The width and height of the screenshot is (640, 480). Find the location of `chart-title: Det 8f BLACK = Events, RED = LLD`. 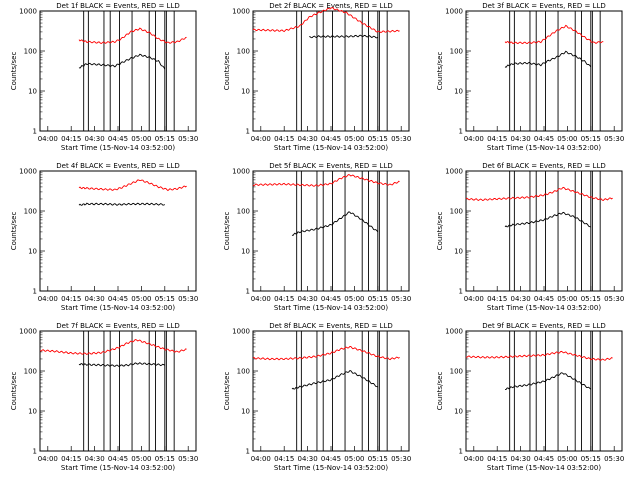

chart-title: Det 8f BLACK = Events, RED = LLD is located at coordinates (330, 326).